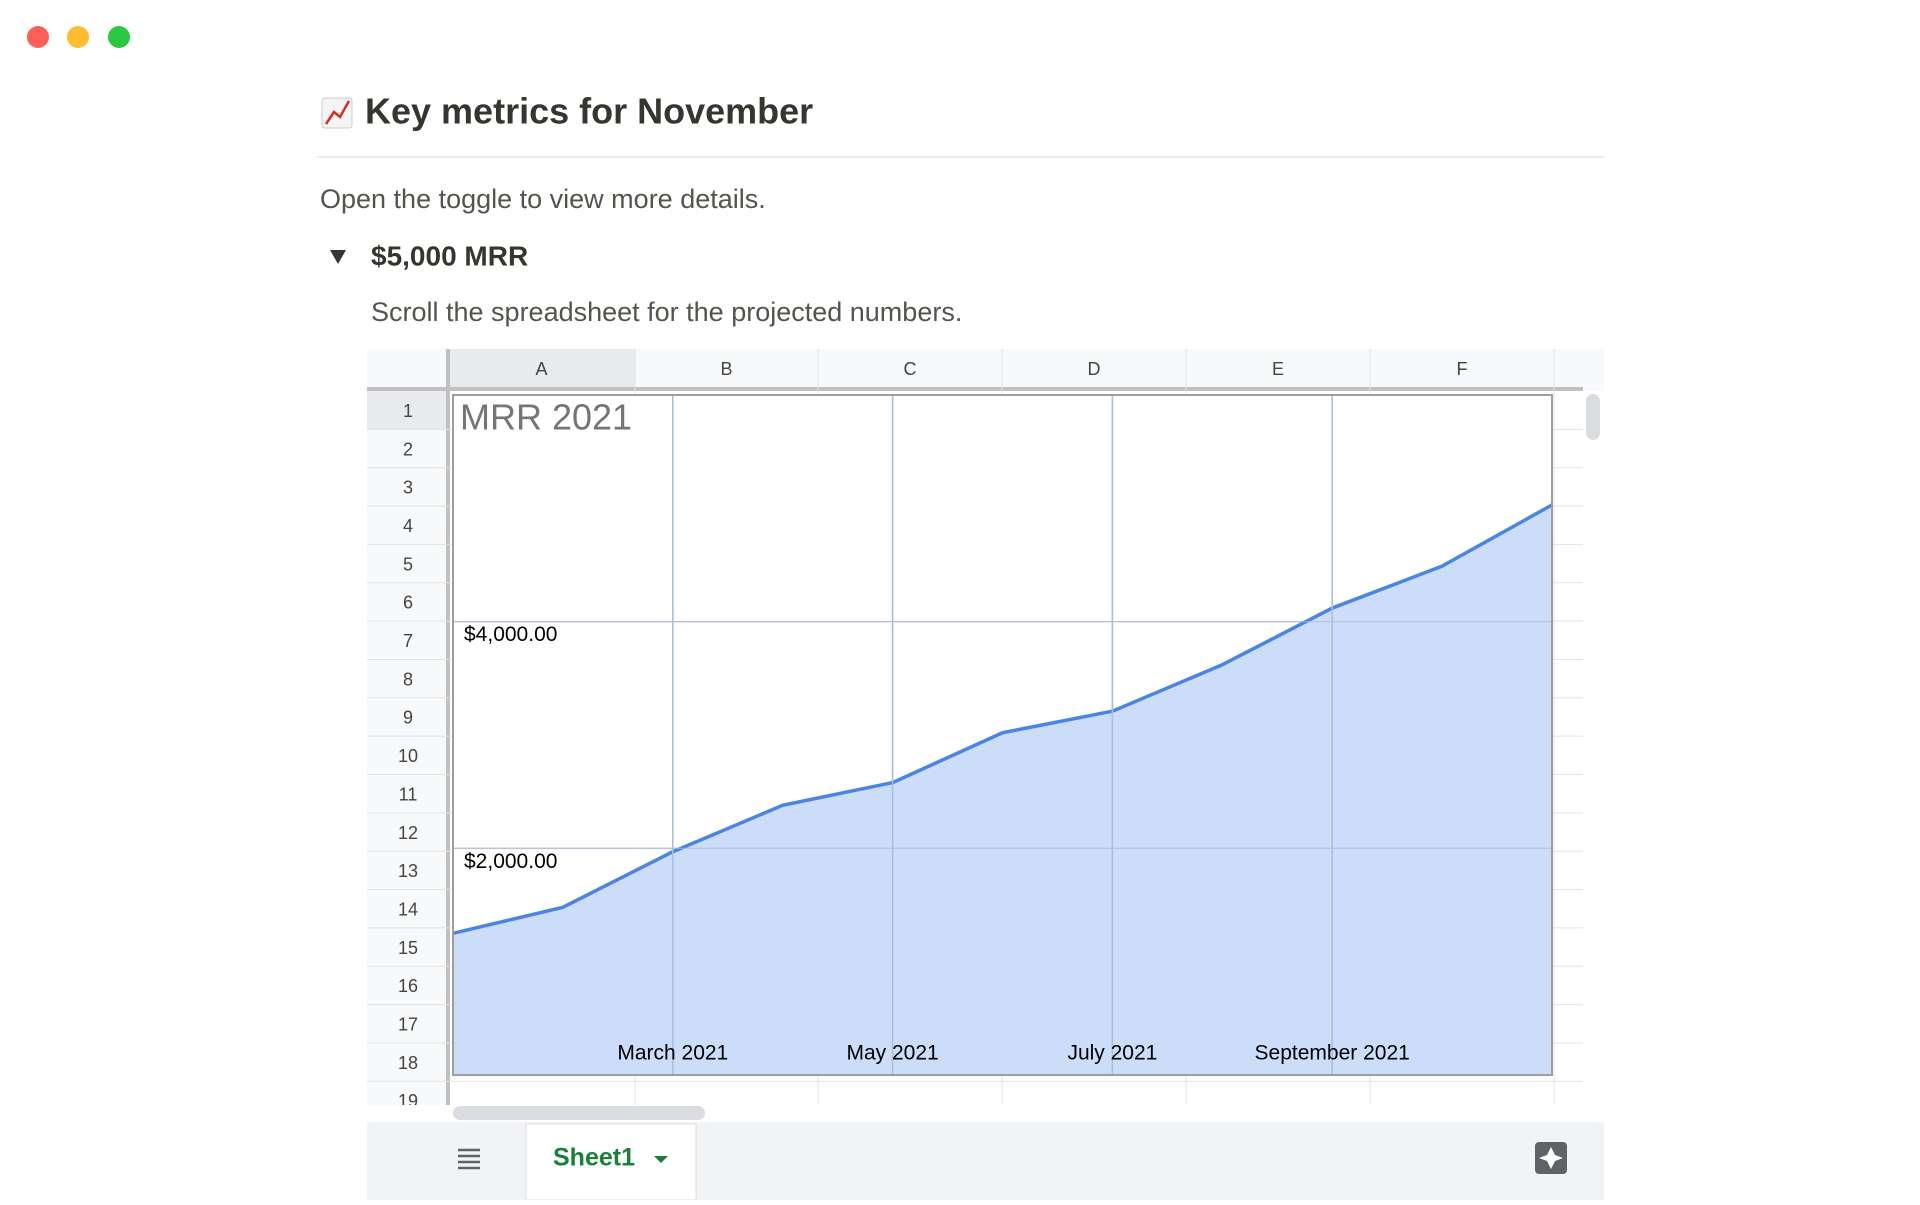 The image size is (1920, 1205). I want to click on selected-row-header, so click(407, 410).